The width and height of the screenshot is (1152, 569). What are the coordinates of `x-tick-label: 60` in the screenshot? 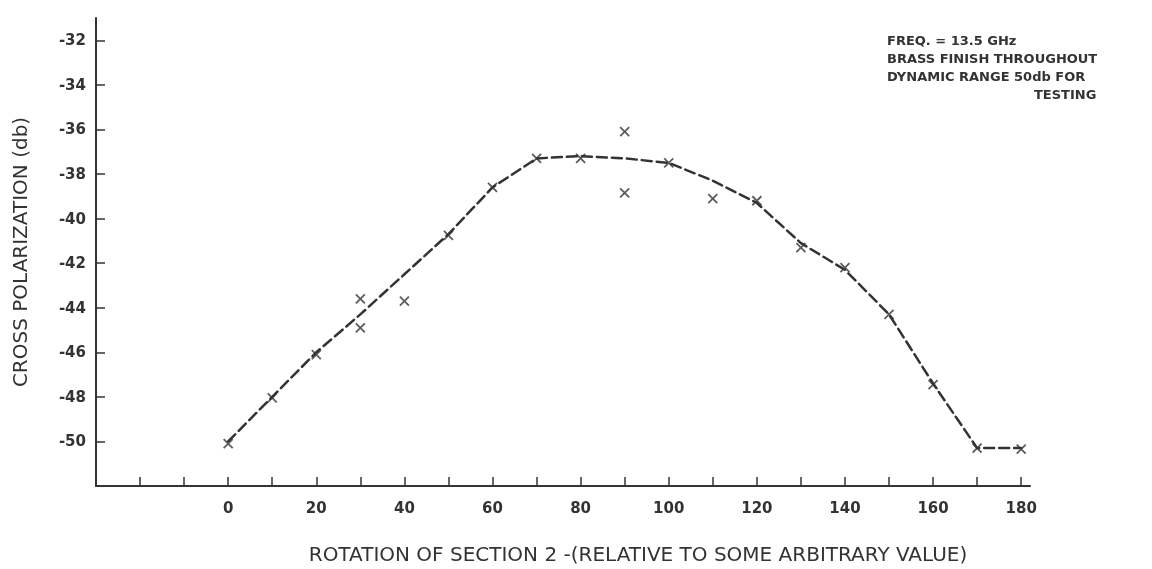 It's located at (492, 507).